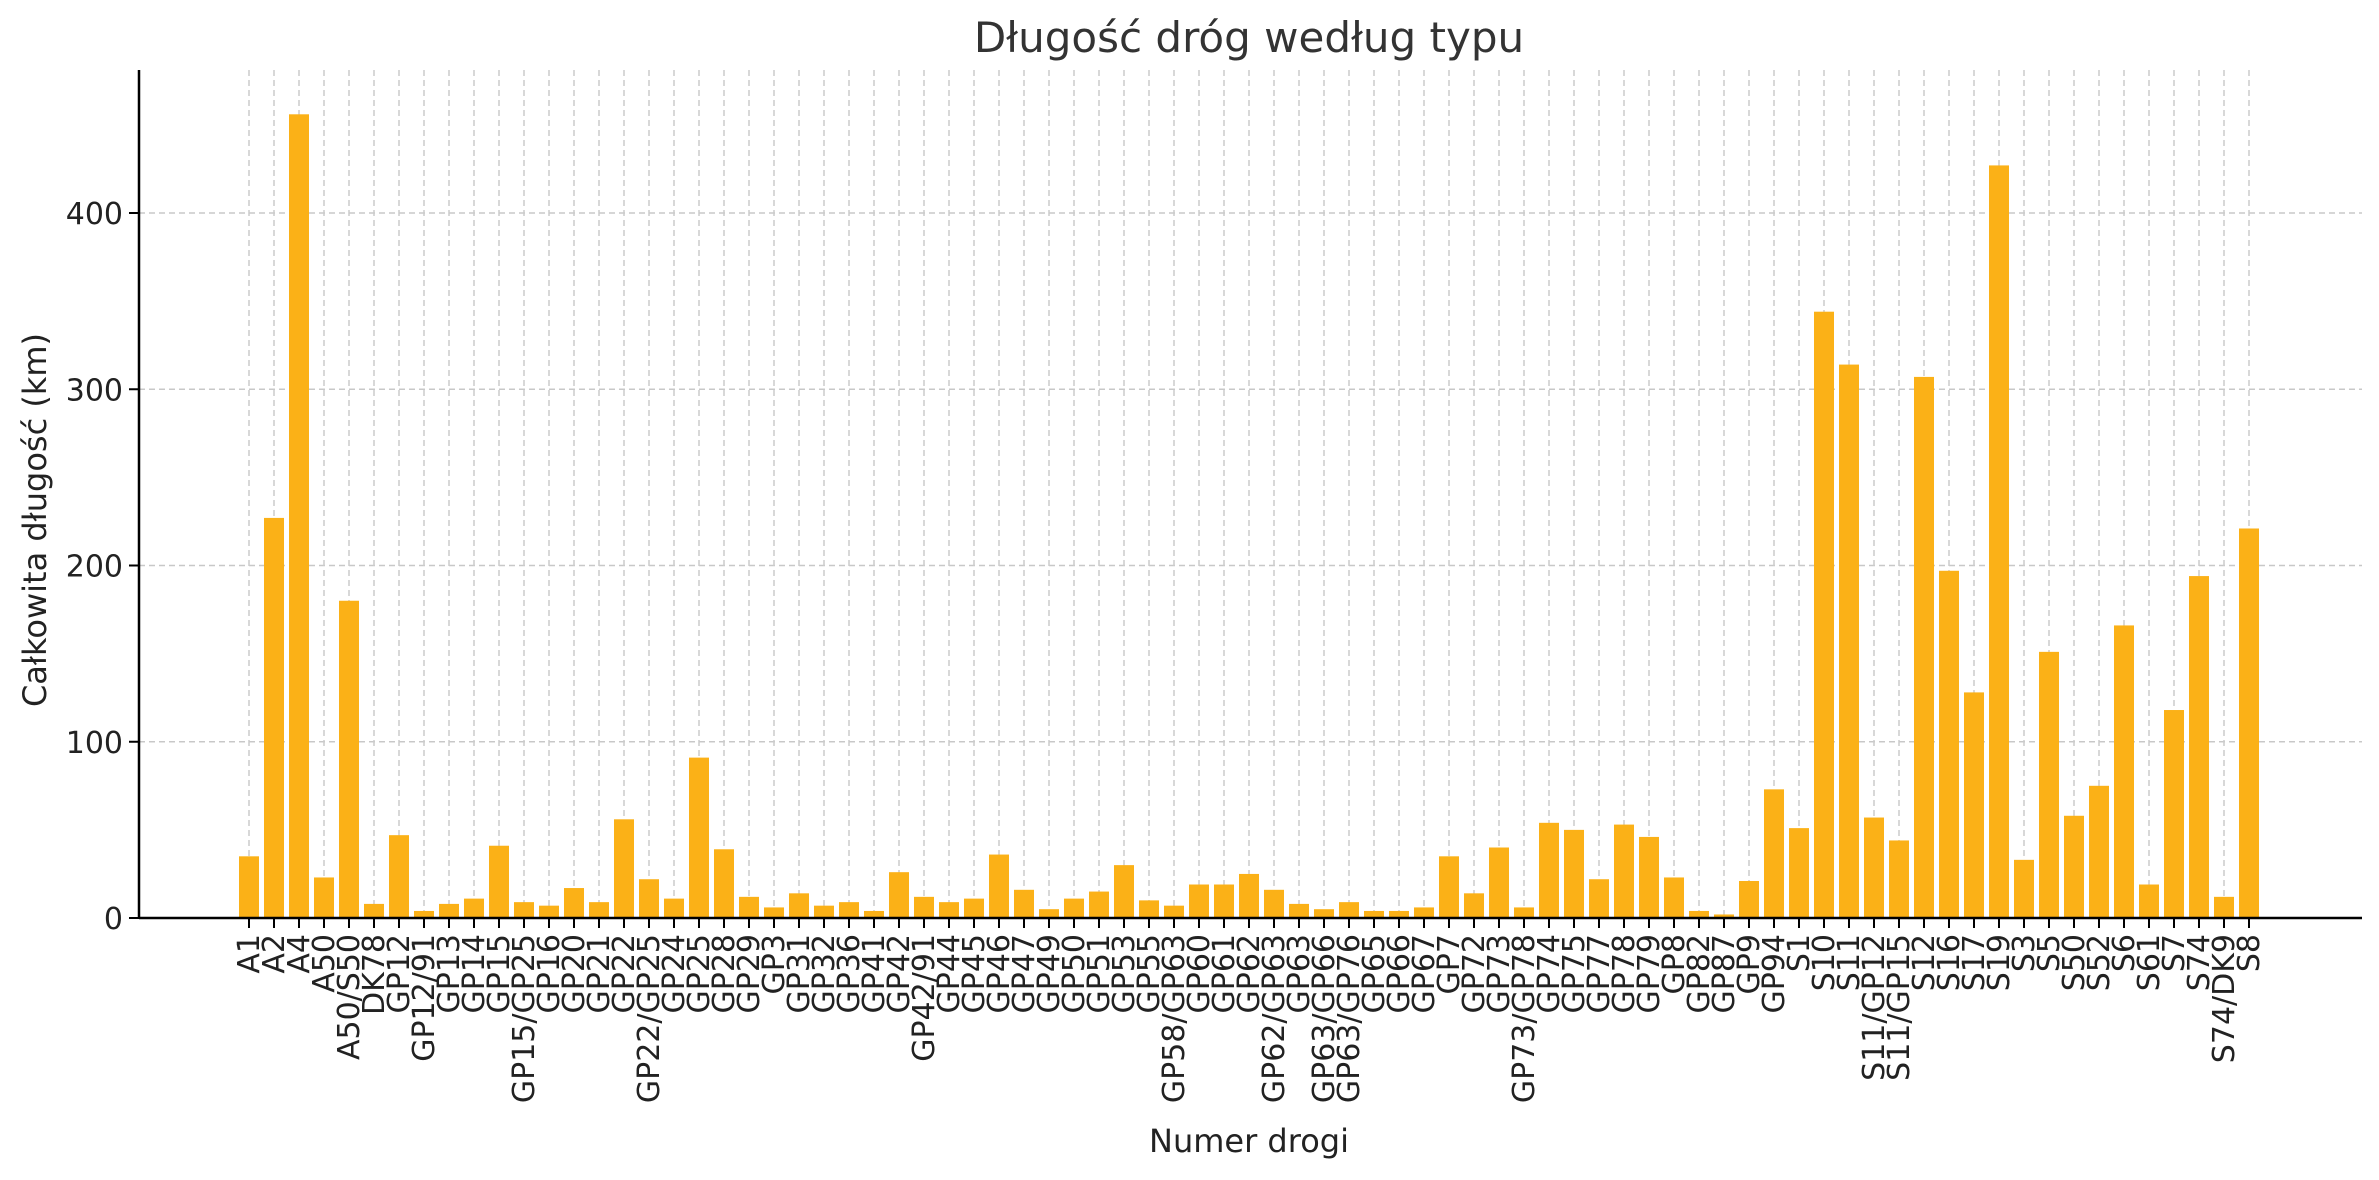 Image resolution: width=2379 pixels, height=1180 pixels. I want to click on x-tick-label: GP66, so click(1399, 974).